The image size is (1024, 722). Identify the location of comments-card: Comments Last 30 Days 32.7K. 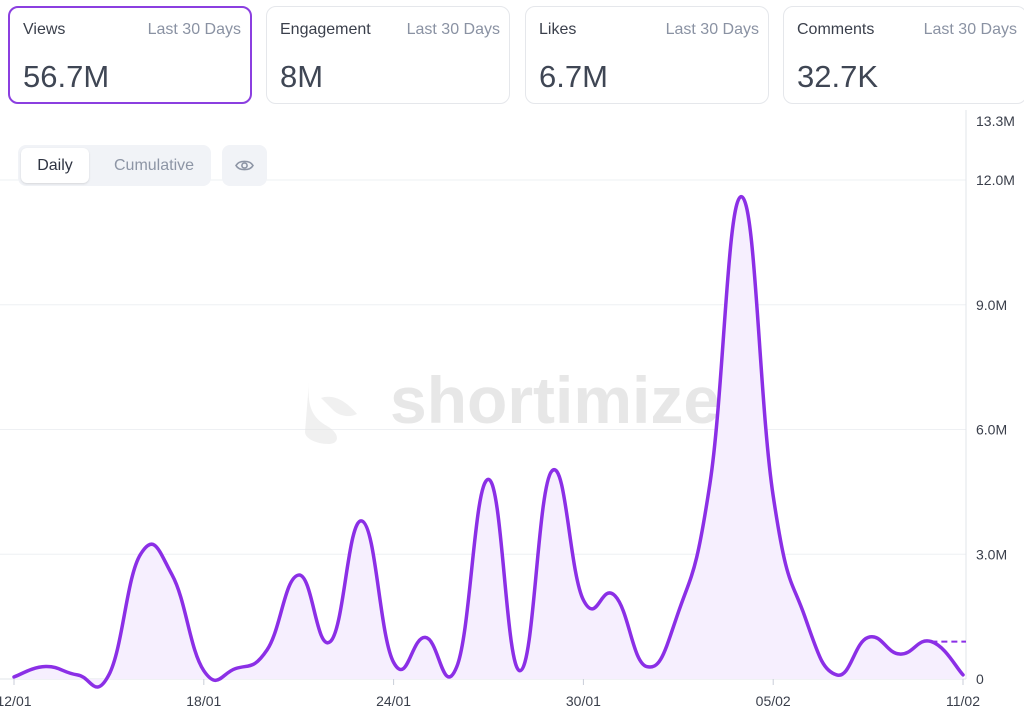
(903, 55).